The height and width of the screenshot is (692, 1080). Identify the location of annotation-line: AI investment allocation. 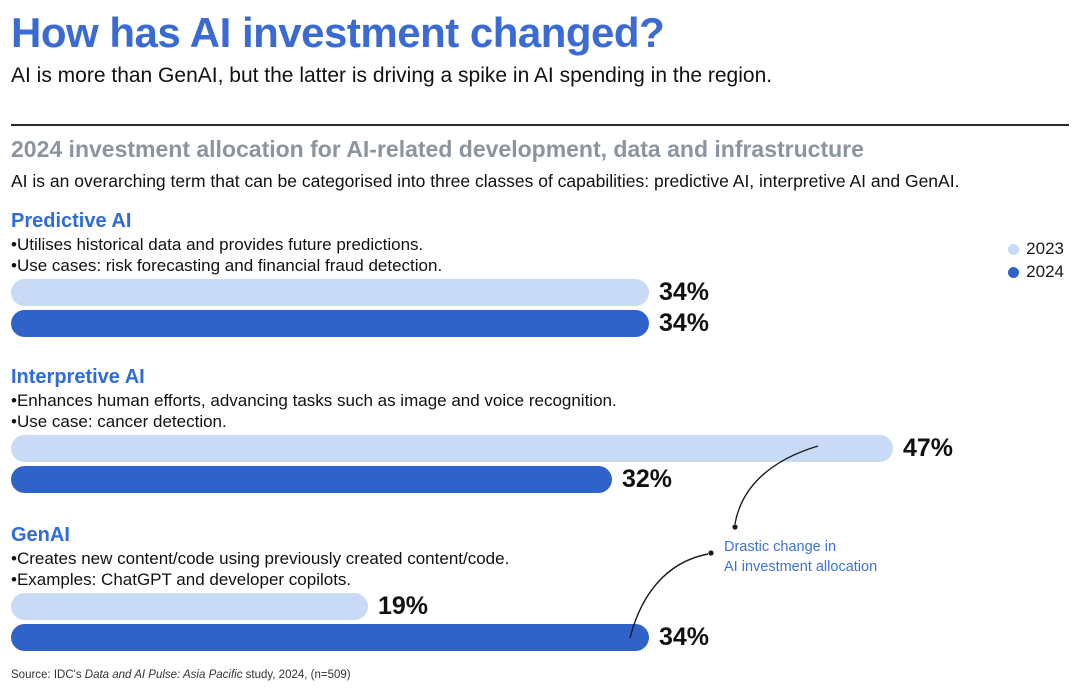
(801, 567).